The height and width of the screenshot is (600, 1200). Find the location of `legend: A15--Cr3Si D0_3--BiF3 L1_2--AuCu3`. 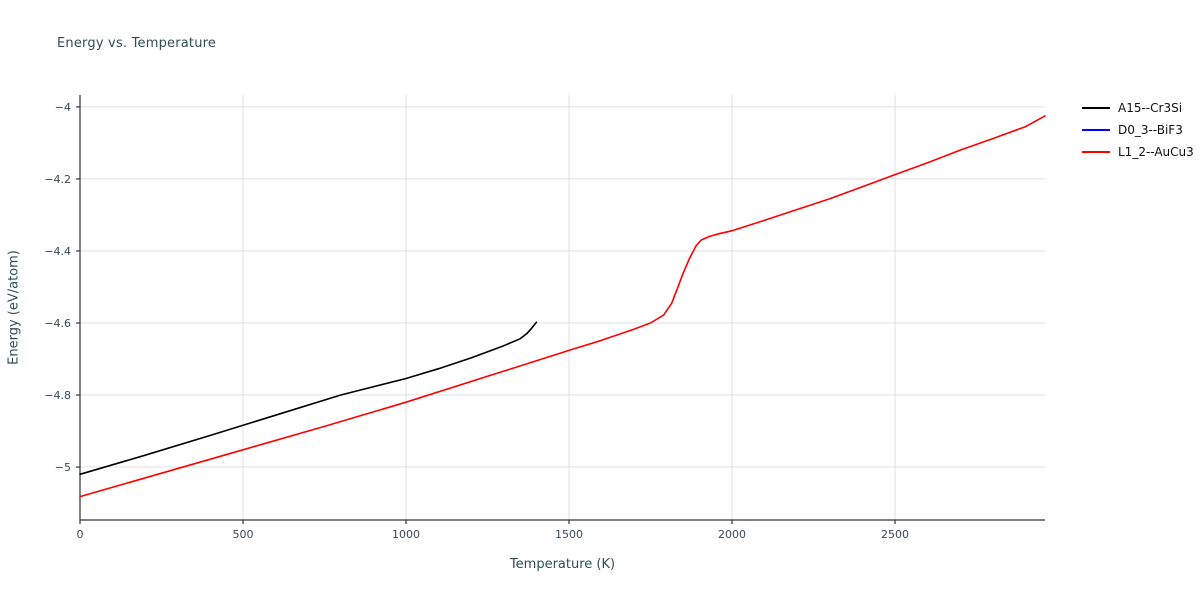

legend: A15--Cr3Si D0_3--BiF3 L1_2--AuCu3 is located at coordinates (1138, 129).